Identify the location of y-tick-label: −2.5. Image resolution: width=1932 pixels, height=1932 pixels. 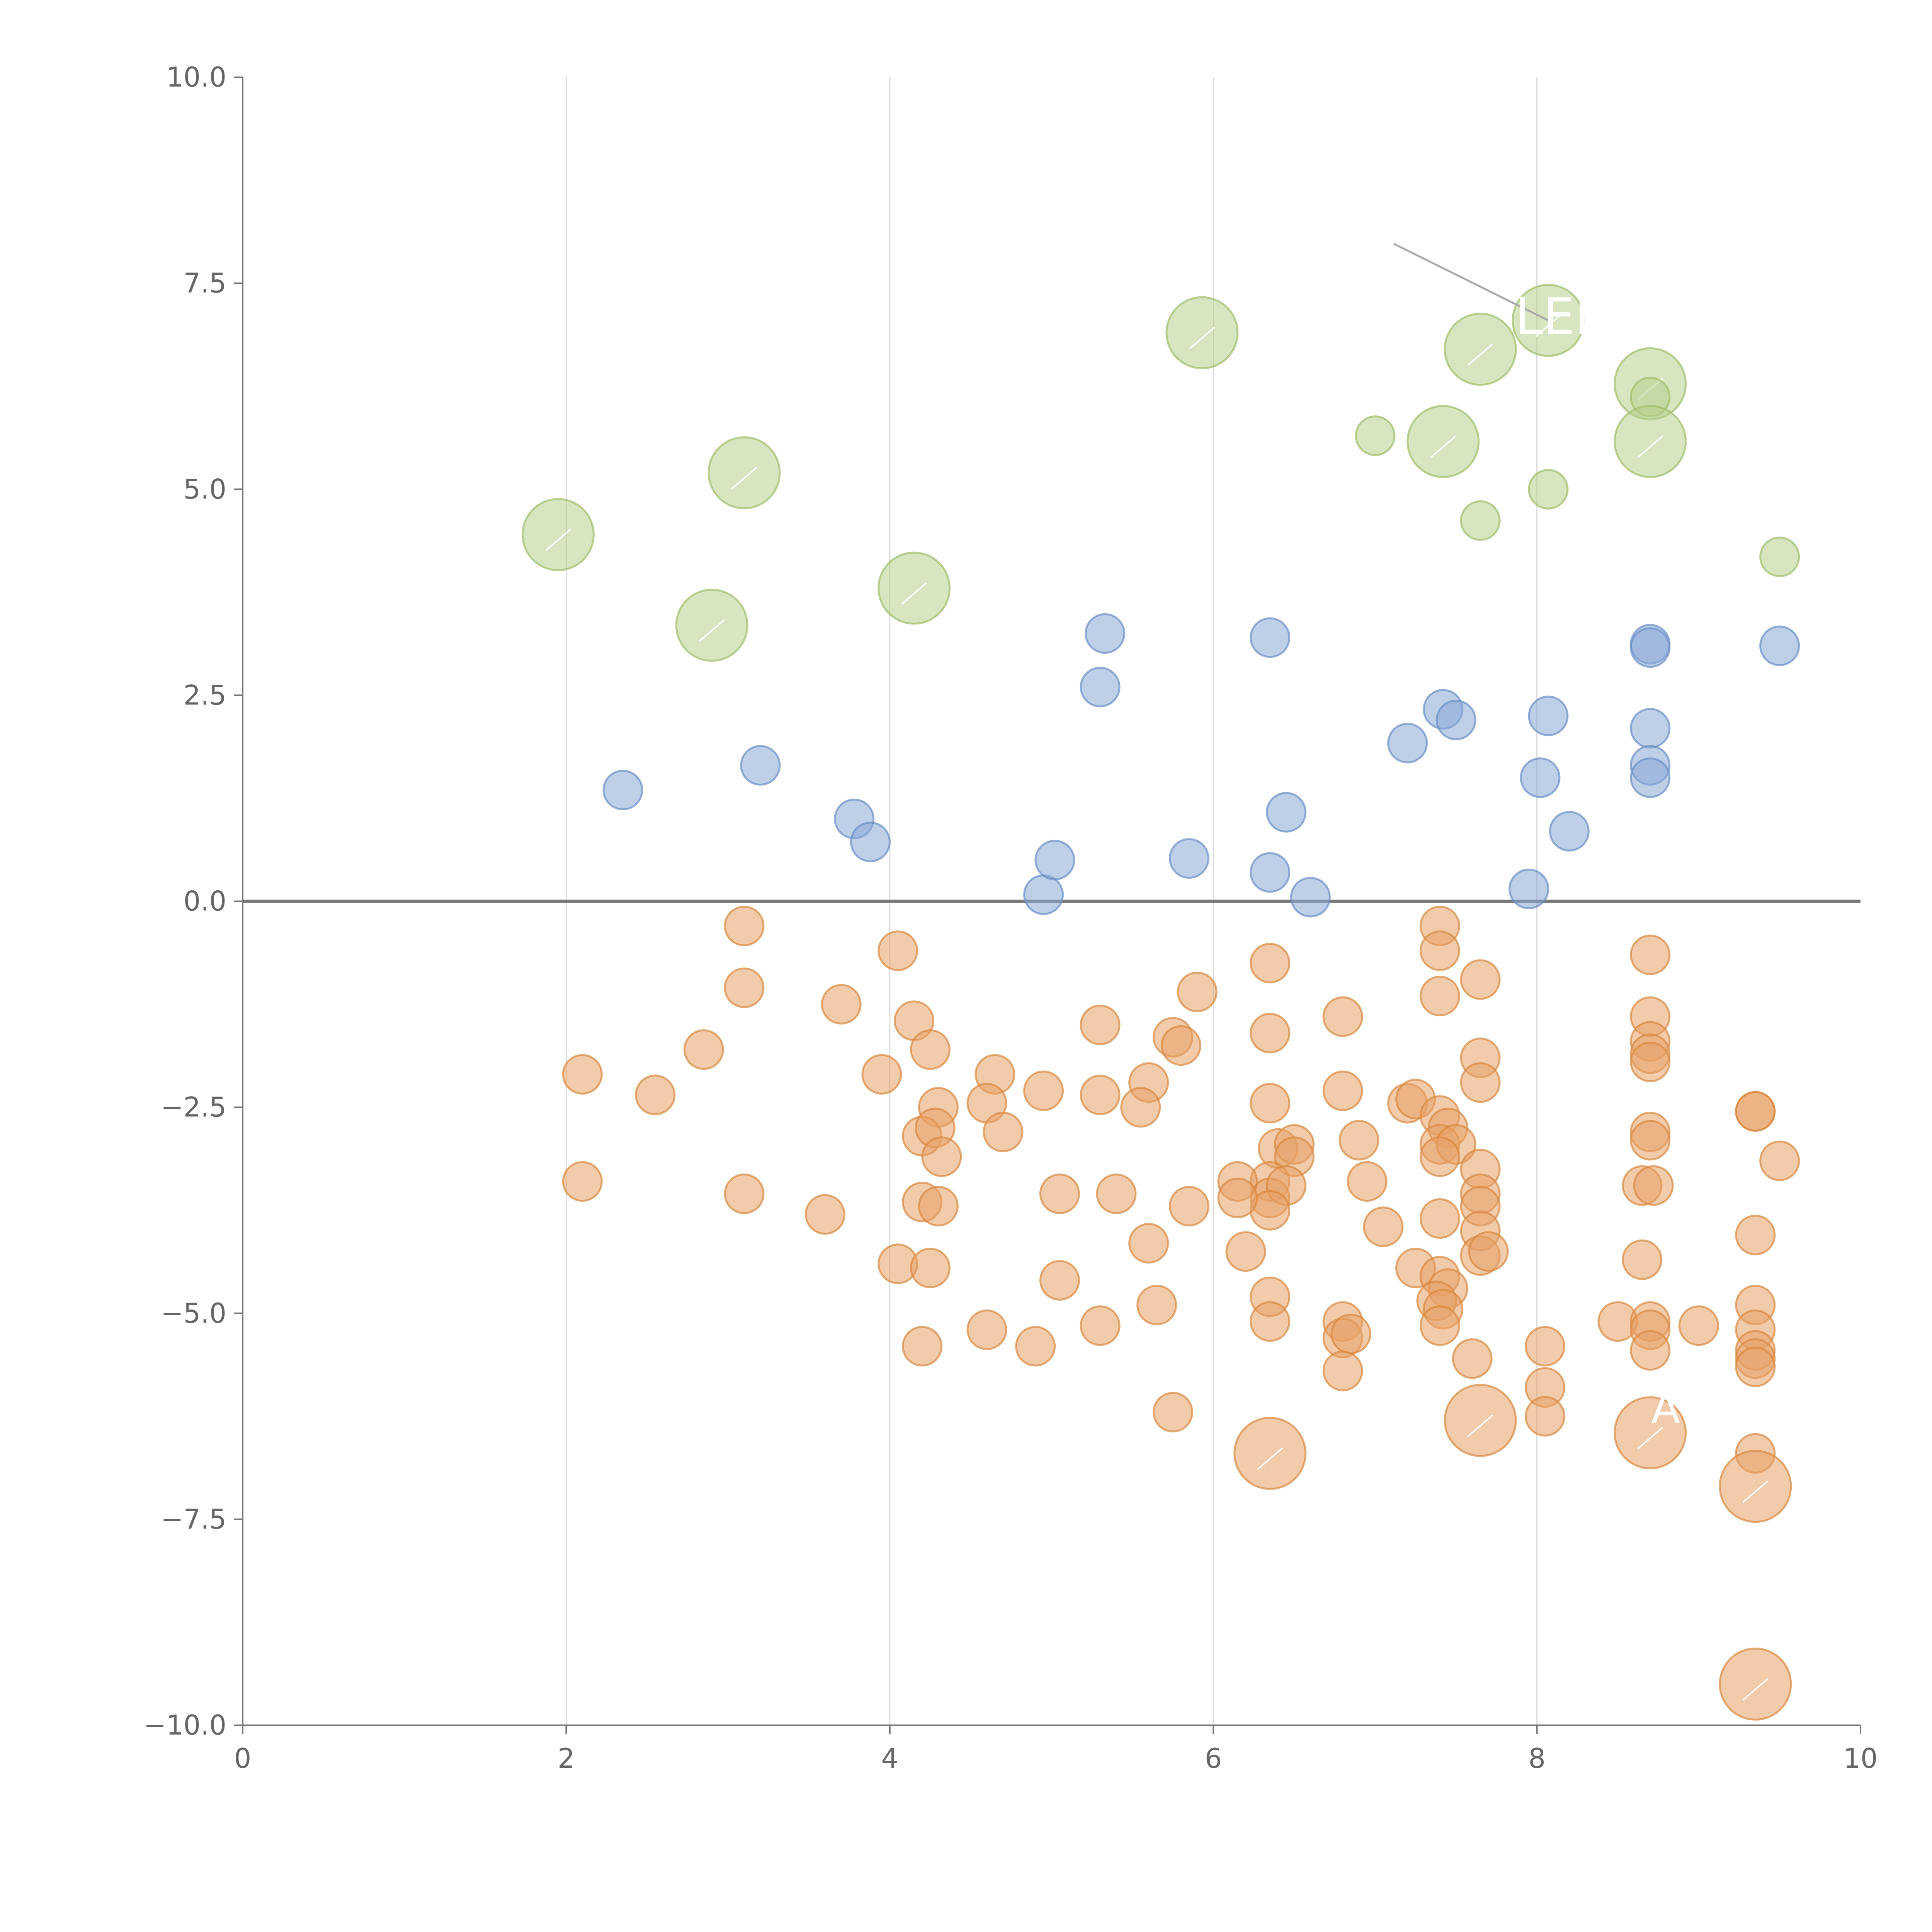
(193, 1107).